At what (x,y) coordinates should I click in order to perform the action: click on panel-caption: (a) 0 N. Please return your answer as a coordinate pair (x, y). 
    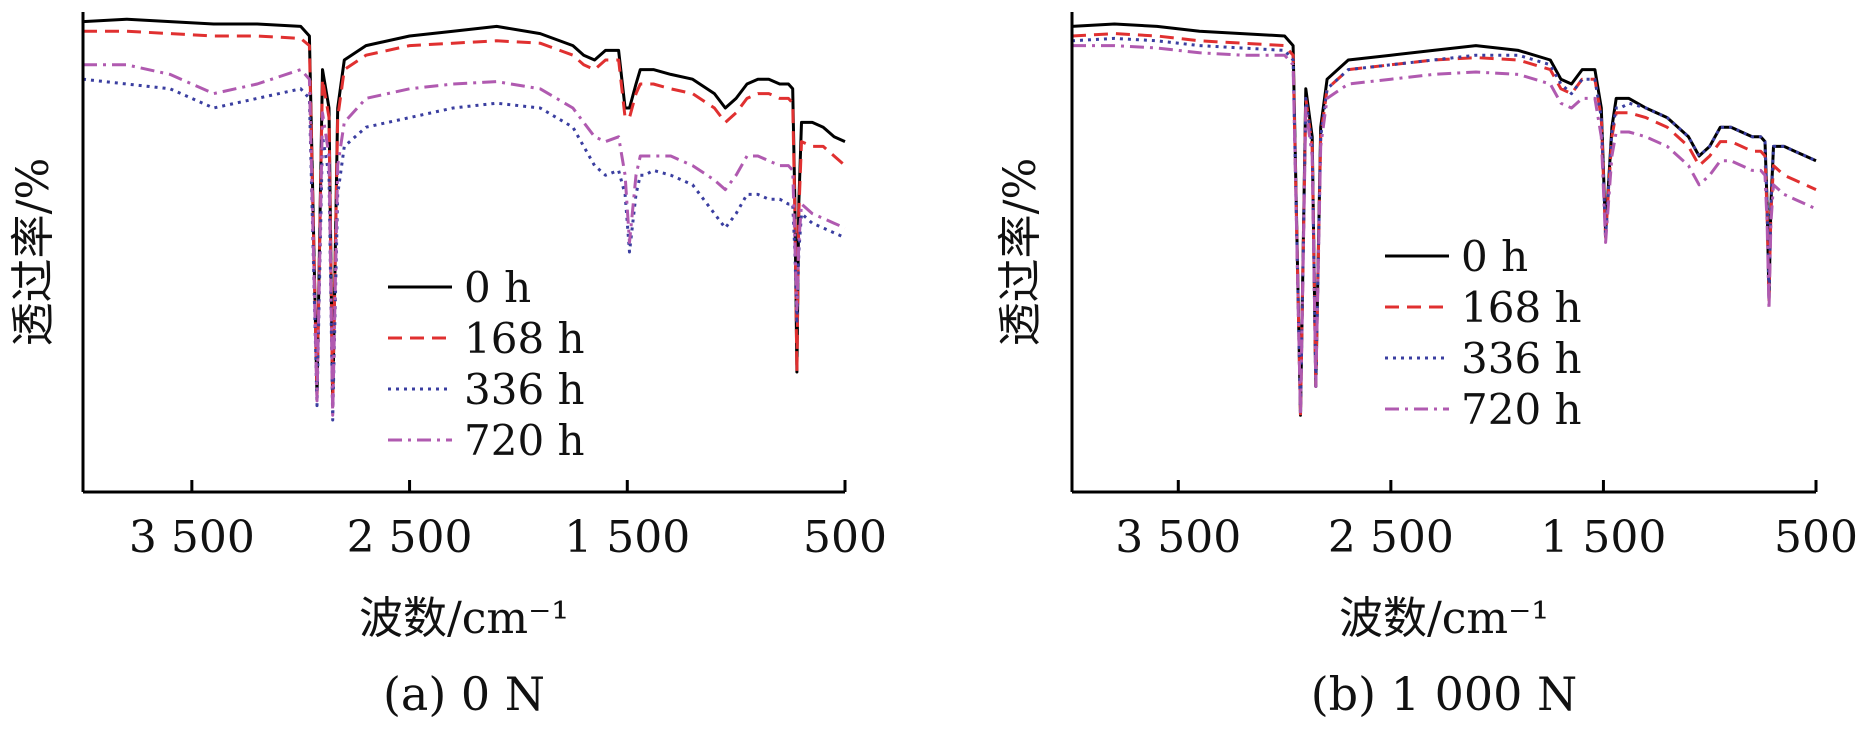
    Looking at the image, I should click on (464, 694).